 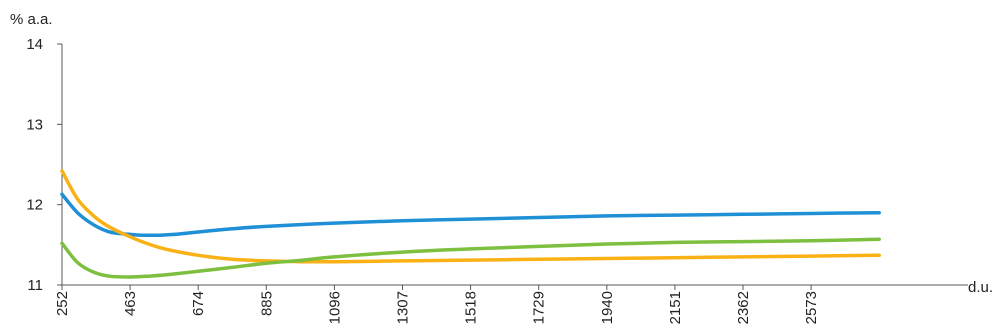 I want to click on y-axis-ticks: 11 12 13 14, so click(x=44, y=165).